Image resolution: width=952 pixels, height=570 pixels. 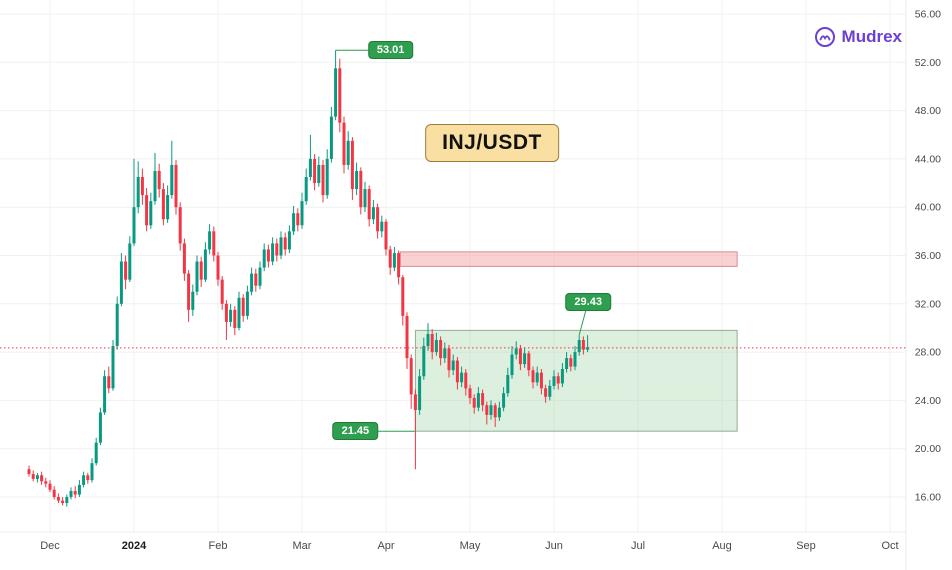 What do you see at coordinates (889, 546) in the screenshot?
I see `svg-text: Oct` at bounding box center [889, 546].